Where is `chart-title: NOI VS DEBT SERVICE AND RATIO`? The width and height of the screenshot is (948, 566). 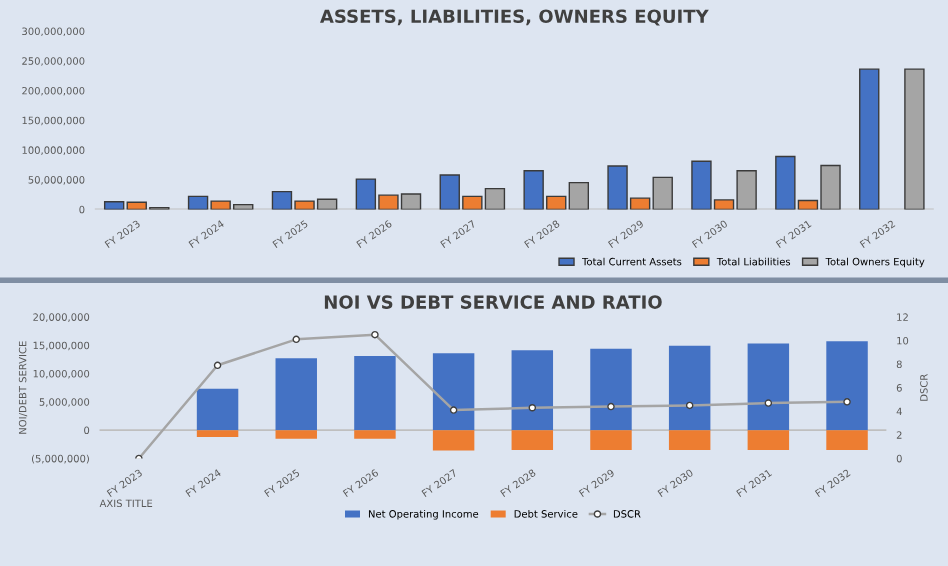
chart-title: NOI VS DEBT SERVICE AND RATIO is located at coordinates (493, 302).